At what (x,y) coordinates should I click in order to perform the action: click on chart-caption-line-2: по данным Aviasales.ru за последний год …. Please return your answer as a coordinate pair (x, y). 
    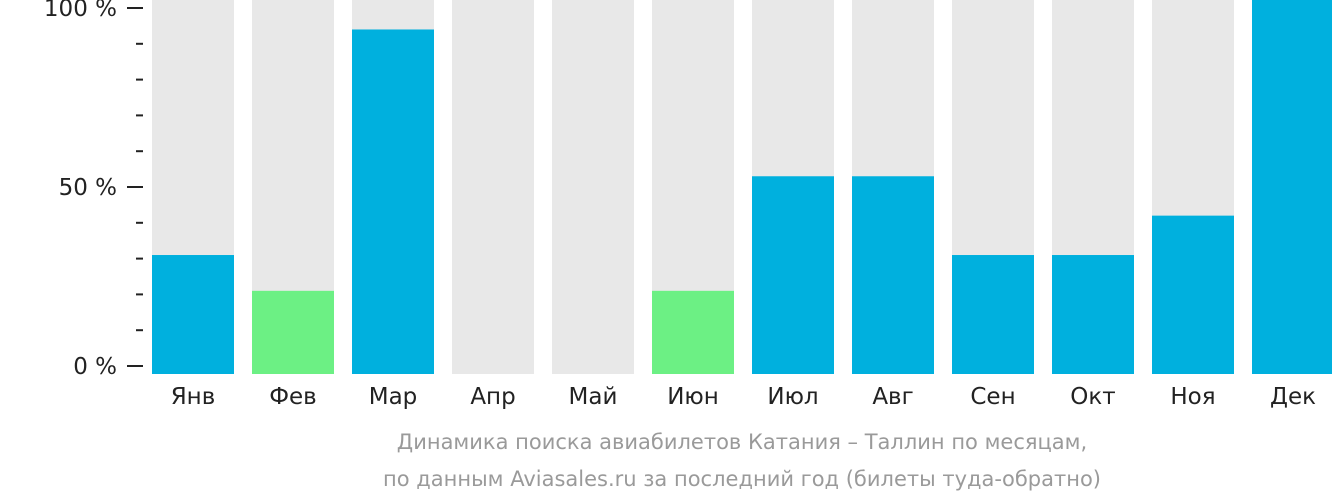
    Looking at the image, I should click on (742, 479).